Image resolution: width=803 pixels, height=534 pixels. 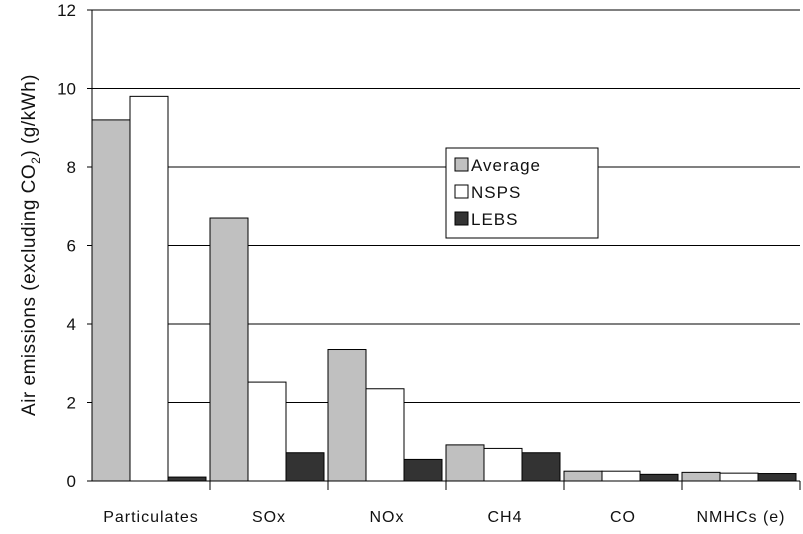 What do you see at coordinates (461, 164) in the screenshot?
I see `legend-swatch-average` at bounding box center [461, 164].